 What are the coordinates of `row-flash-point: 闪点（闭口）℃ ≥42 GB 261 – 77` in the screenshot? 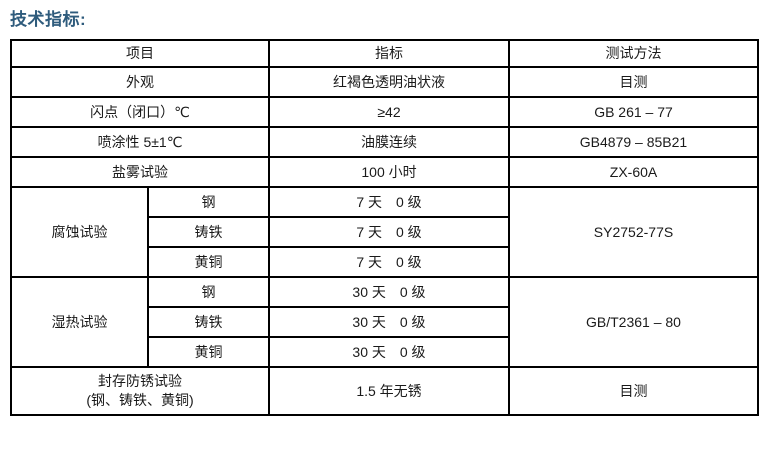 It's located at (384, 112).